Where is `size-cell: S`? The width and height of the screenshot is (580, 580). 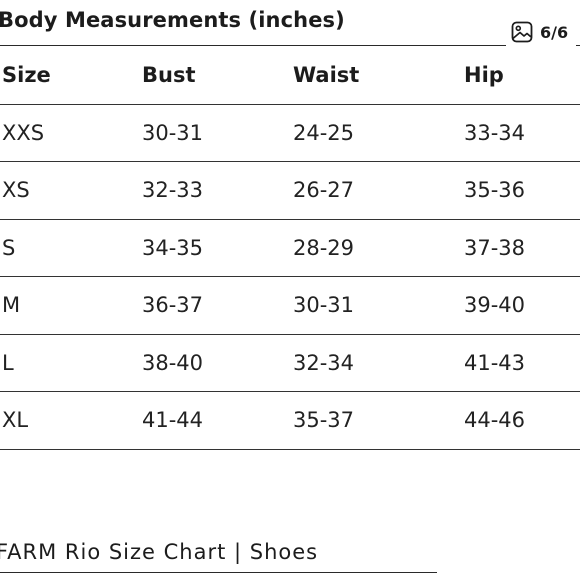
size-cell: S is located at coordinates (71, 248).